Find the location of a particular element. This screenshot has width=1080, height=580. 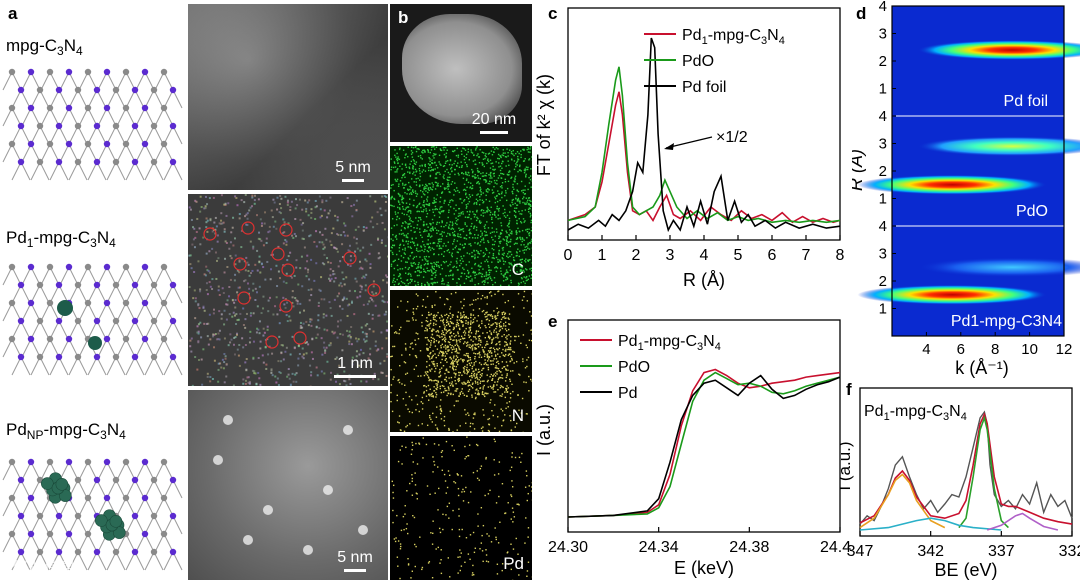

single-atom-marker is located at coordinates (244, 298).